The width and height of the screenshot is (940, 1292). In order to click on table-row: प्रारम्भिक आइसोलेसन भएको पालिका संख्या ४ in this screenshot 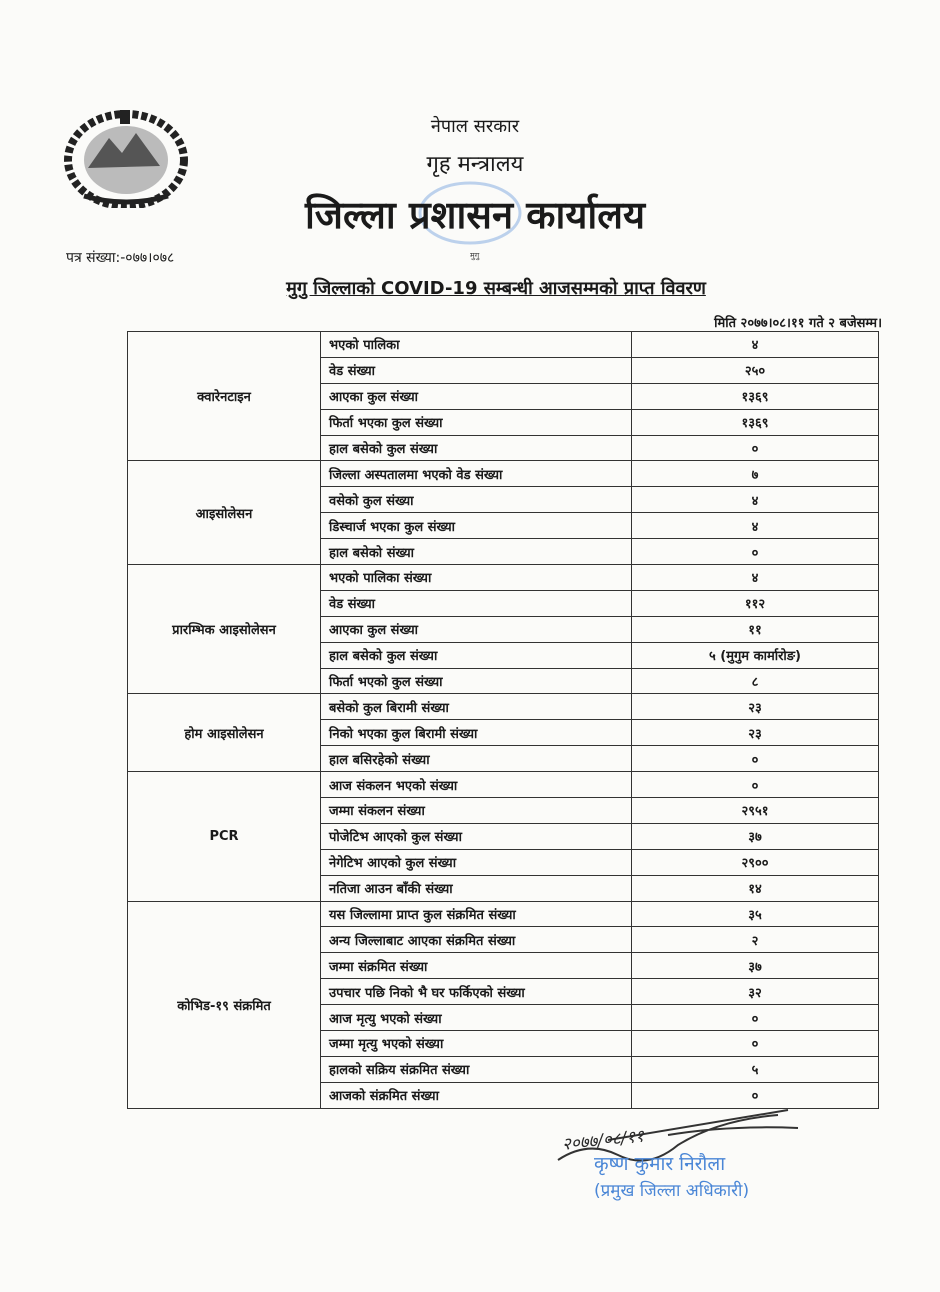, I will do `click(503, 629)`.